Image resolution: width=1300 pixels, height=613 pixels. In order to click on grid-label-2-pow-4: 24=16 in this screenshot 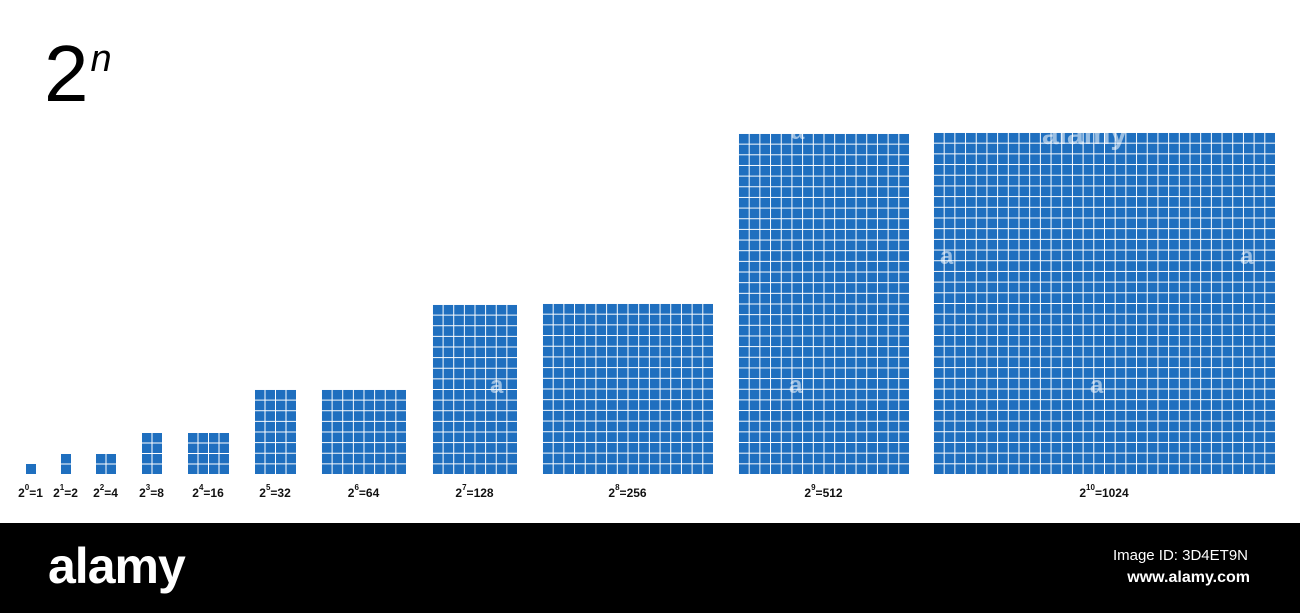, I will do `click(208, 491)`.